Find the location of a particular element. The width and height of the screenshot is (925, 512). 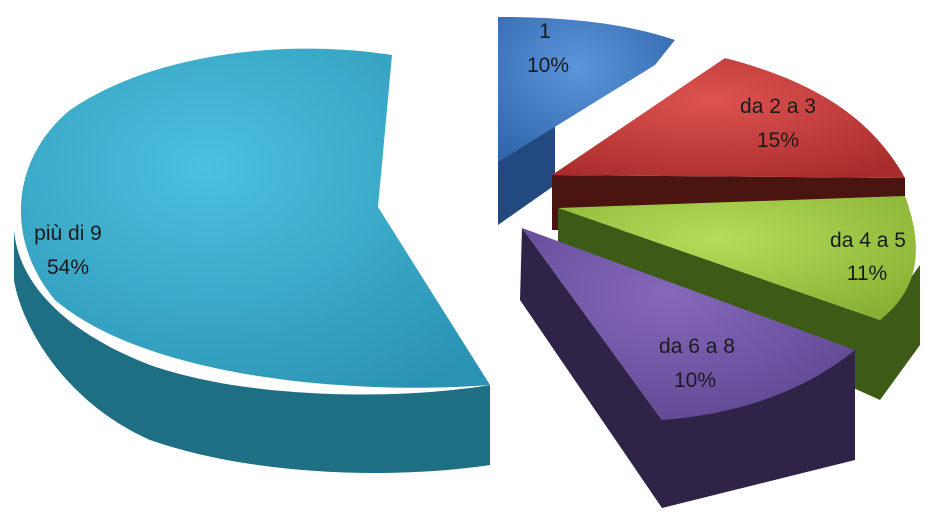

pie-slice-1-top is located at coordinates (586, 89).